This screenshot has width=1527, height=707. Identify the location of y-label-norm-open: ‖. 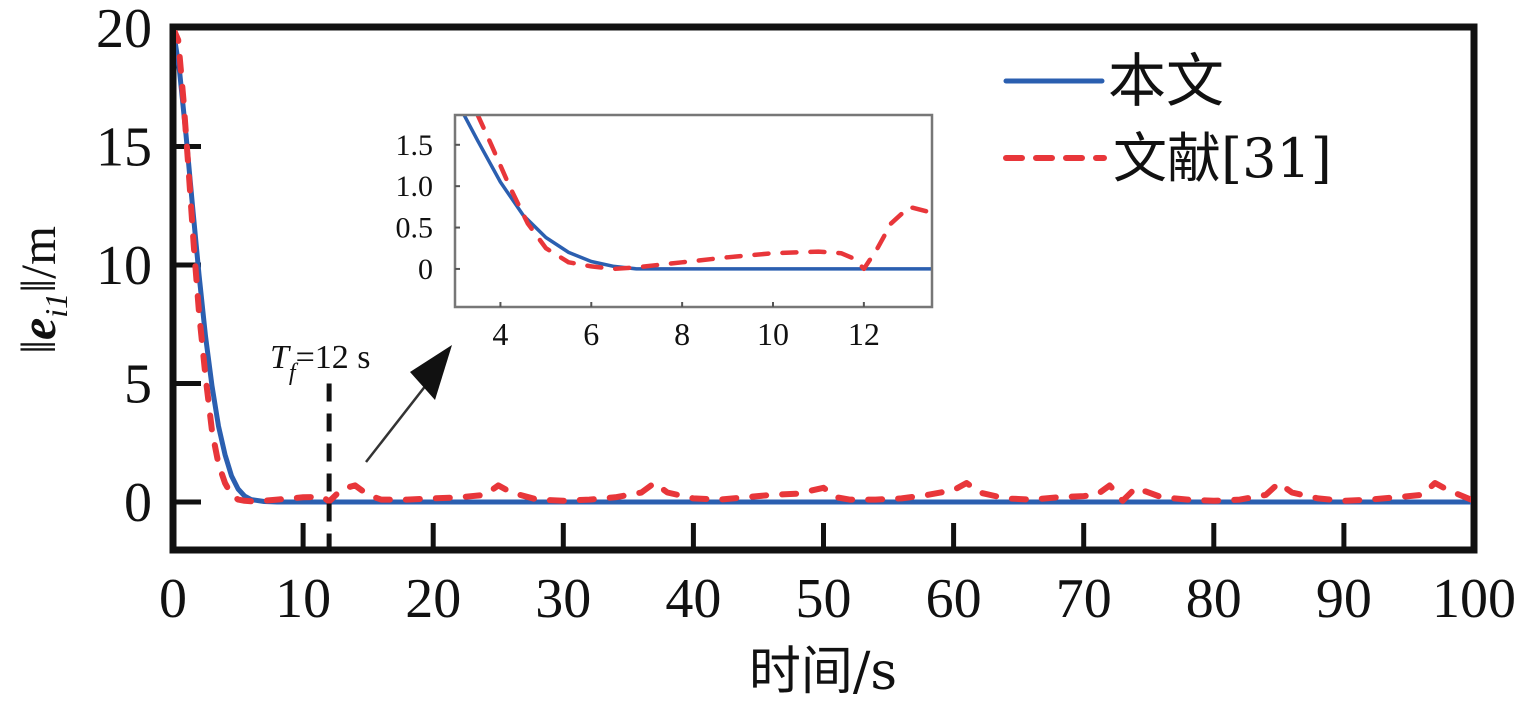
(38, 347).